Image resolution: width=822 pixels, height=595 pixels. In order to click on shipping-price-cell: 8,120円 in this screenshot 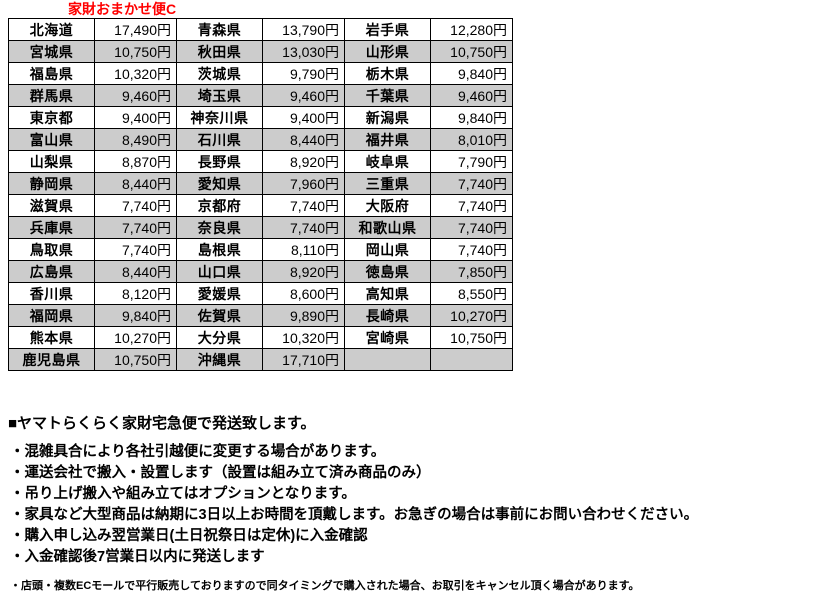, I will do `click(135, 293)`.